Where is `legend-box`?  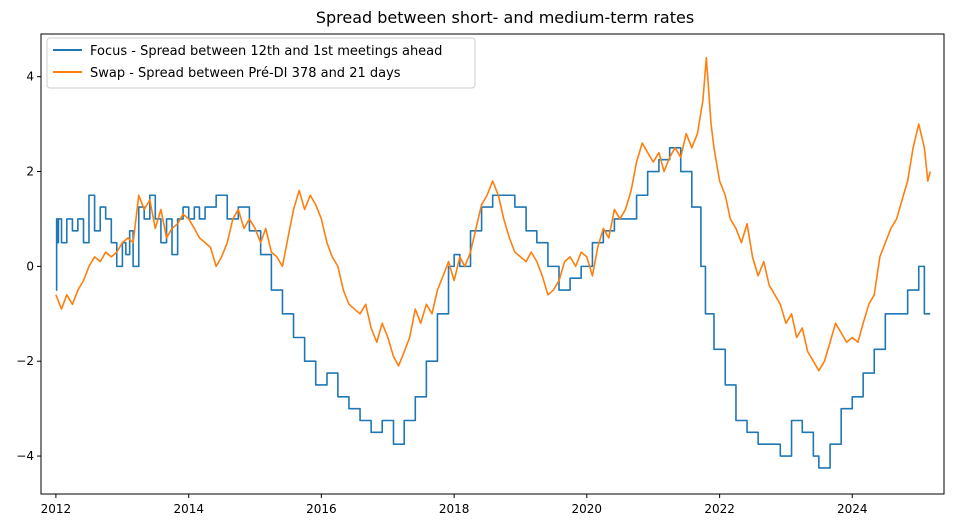 legend-box is located at coordinates (261, 63).